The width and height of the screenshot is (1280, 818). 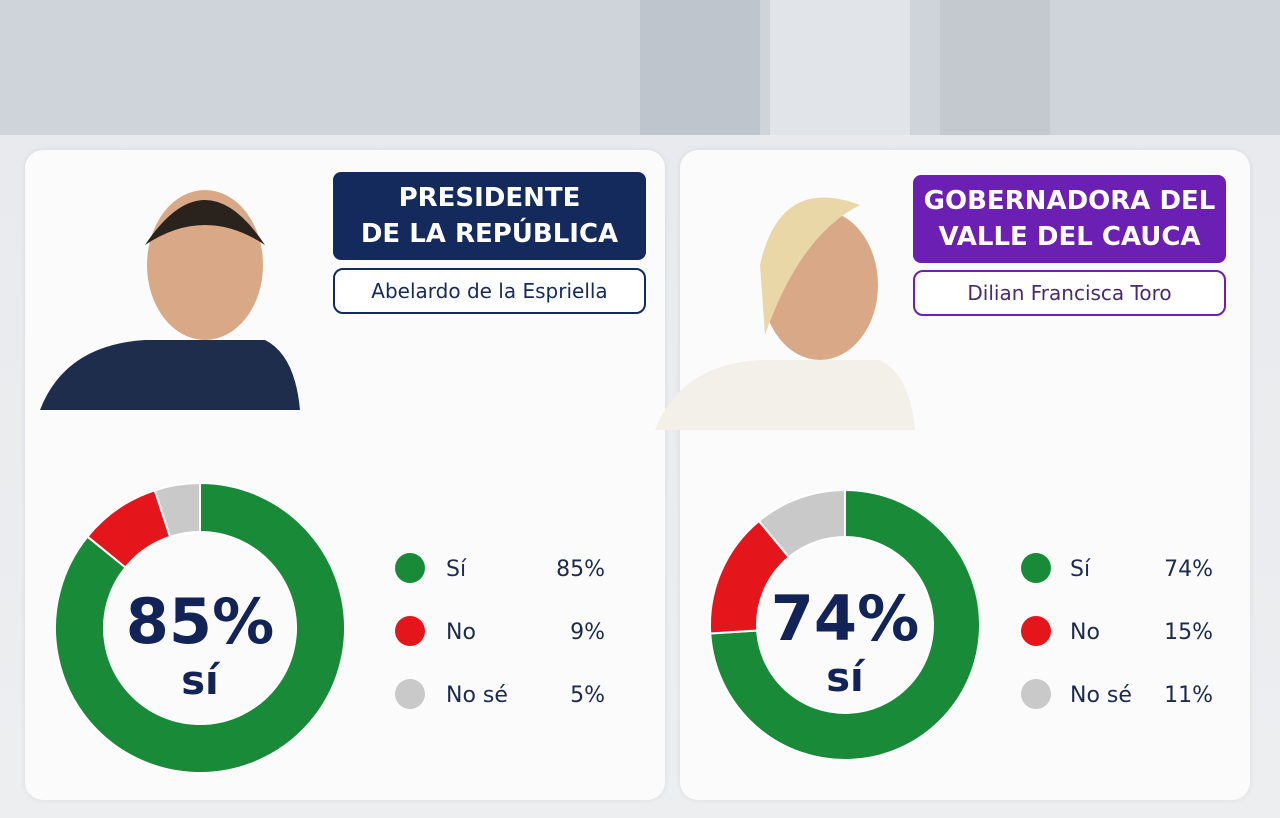 What do you see at coordinates (1188, 569) in the screenshot?
I see `legend-value: 74%` at bounding box center [1188, 569].